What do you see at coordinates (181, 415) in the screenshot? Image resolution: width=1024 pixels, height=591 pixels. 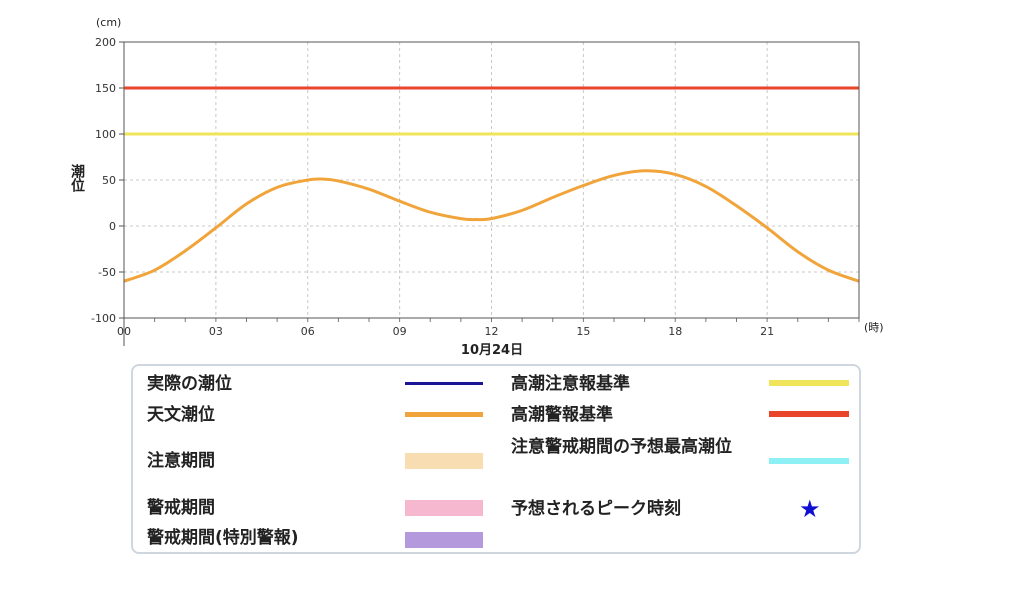 I see `legend-label-astronomical-tide: 天文潮位` at bounding box center [181, 415].